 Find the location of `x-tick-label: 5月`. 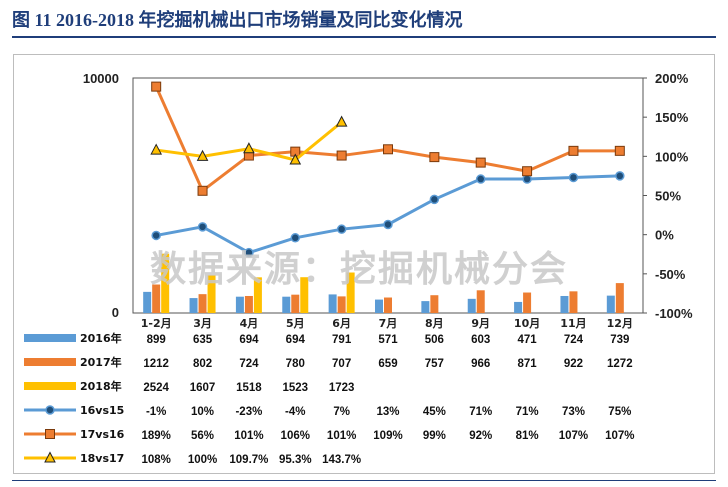

x-tick-label: 5月 is located at coordinates (295, 323).